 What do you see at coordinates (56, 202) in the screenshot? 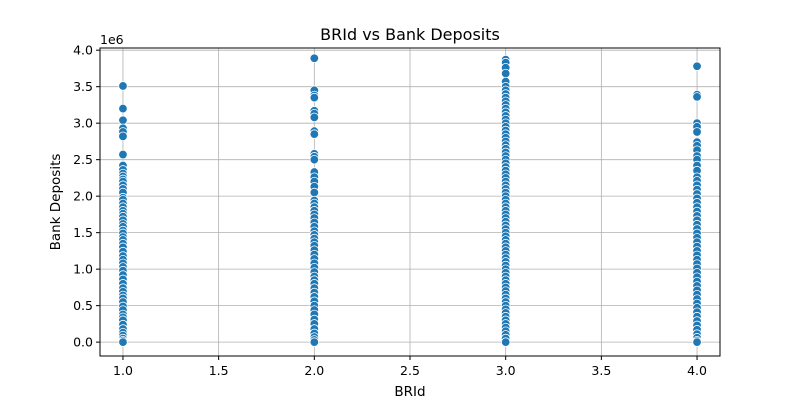
I see `y-axis-title: Bank Deposits` at bounding box center [56, 202].